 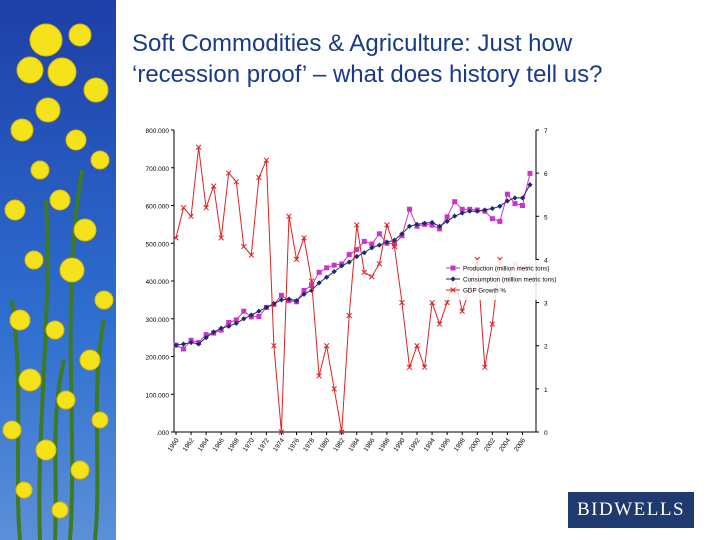 I want to click on y-left-tick-label: 100.000, so click(x=158, y=395).